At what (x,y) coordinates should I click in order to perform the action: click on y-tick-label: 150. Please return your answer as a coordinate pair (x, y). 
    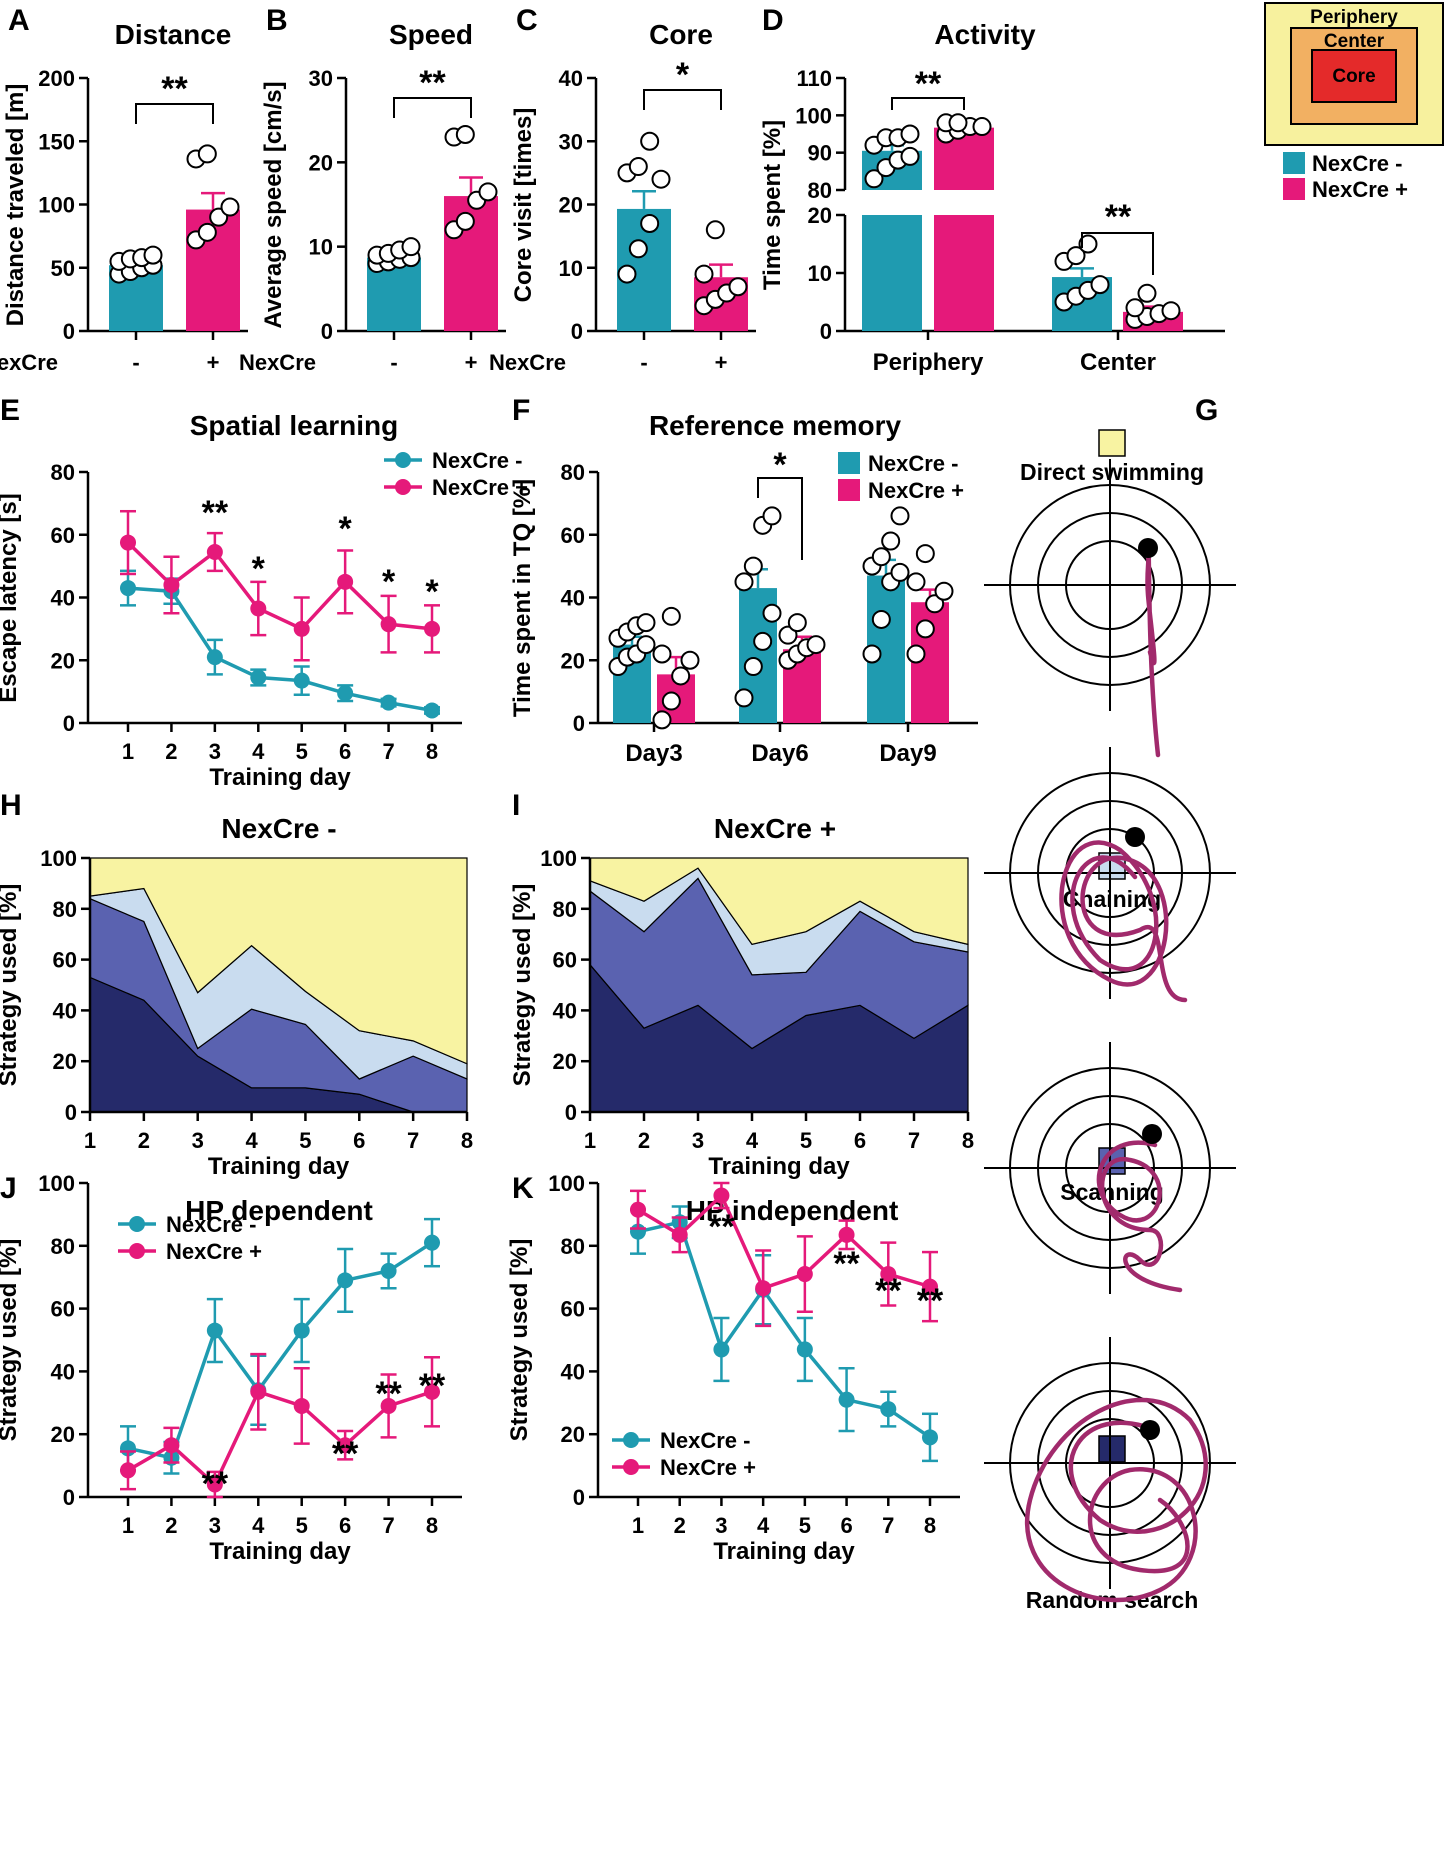
    Looking at the image, I should click on (56, 141).